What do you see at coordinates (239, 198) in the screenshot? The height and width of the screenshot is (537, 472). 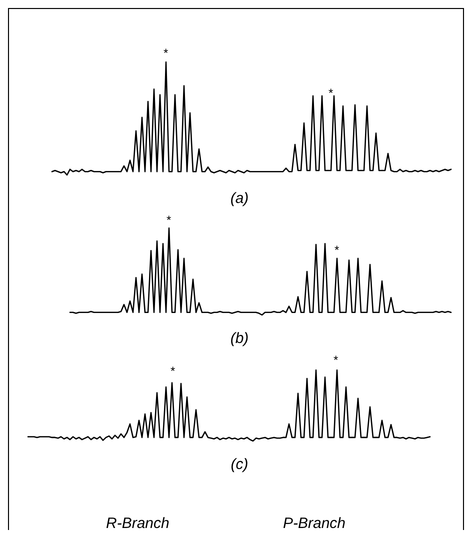 I see `x-axis-title: (a)` at bounding box center [239, 198].